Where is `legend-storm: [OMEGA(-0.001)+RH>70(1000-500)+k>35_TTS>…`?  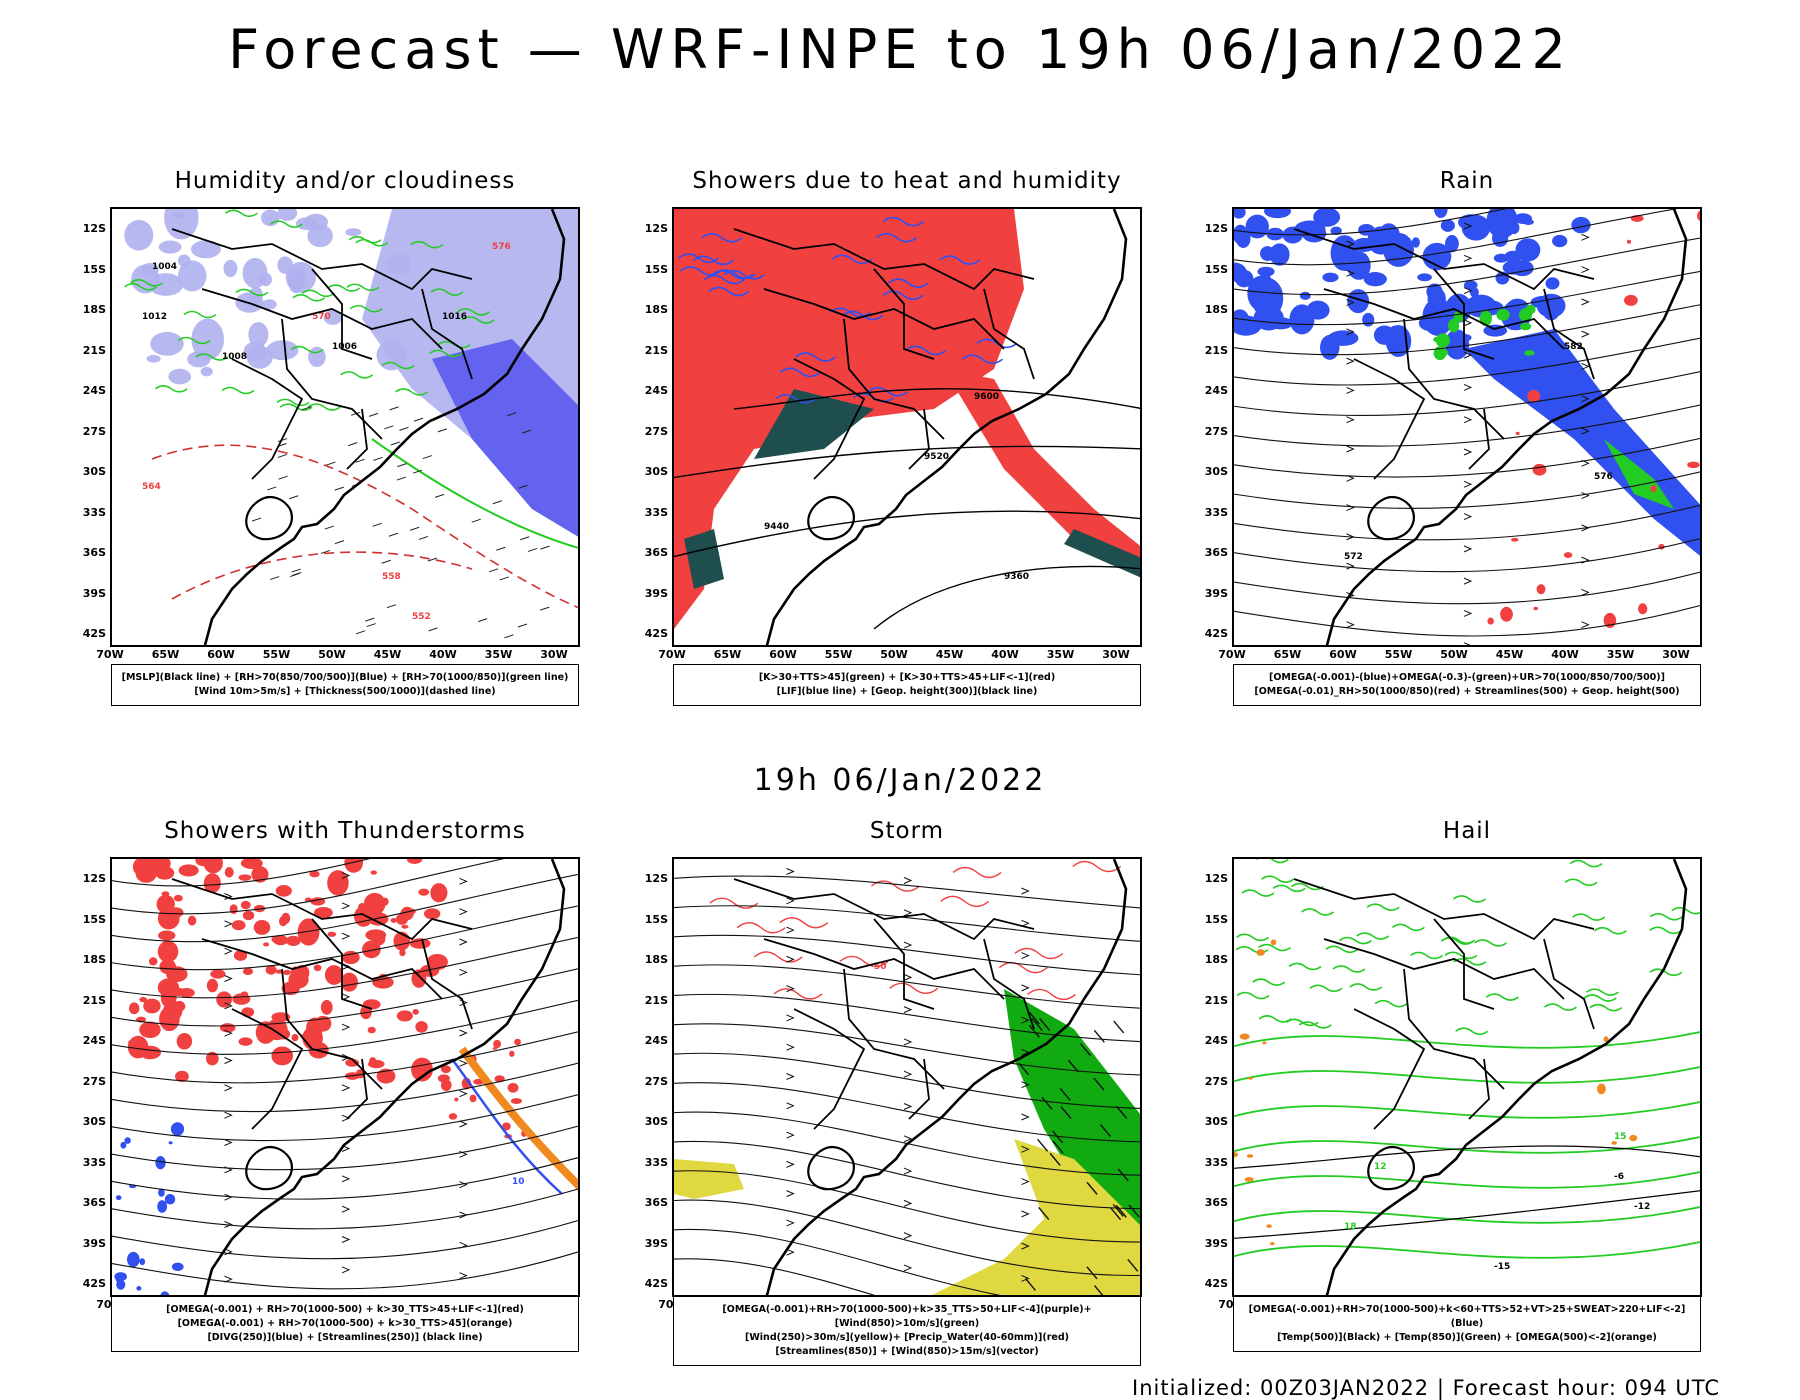
legend-storm: [OMEGA(-0.001)+RH>70(1000-500)+k>35_TTS>… is located at coordinates (907, 1331).